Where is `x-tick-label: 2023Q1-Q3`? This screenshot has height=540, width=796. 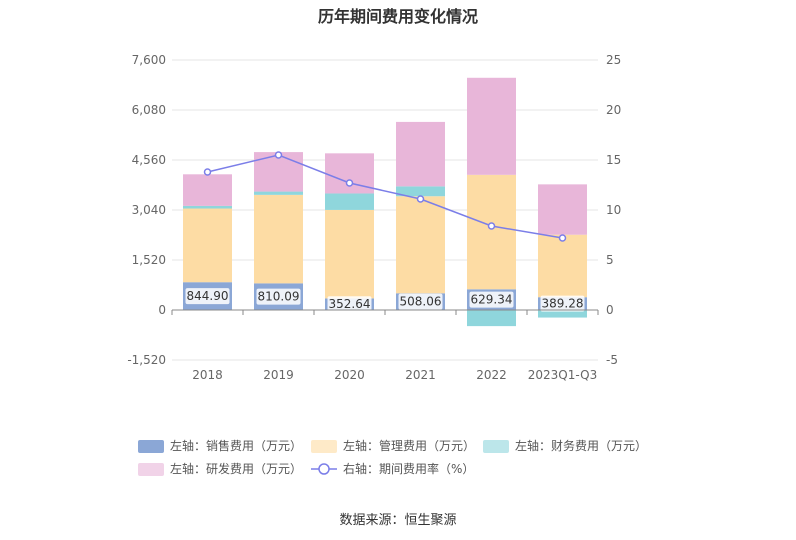
x-tick-label: 2023Q1-Q3 is located at coordinates (562, 375).